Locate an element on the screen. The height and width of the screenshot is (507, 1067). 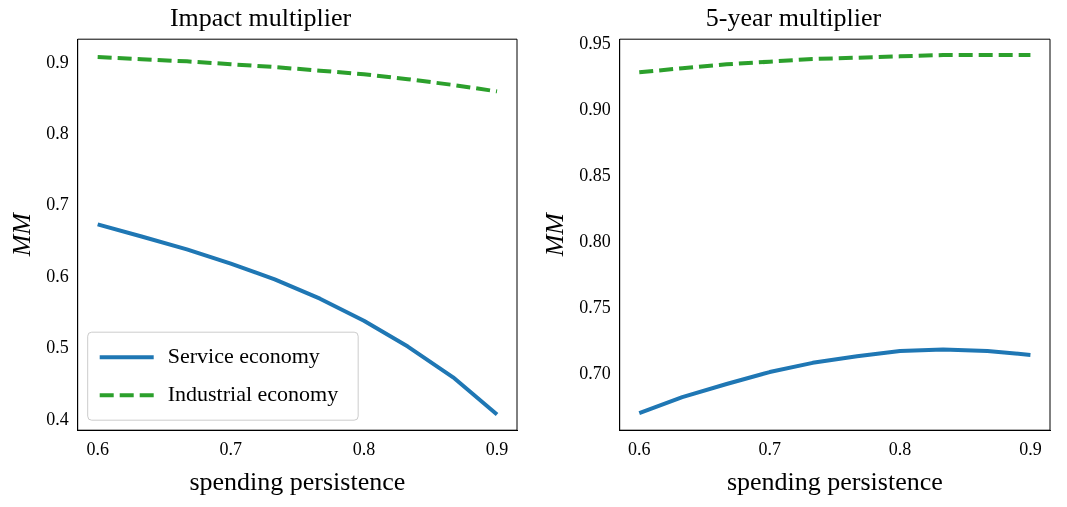
y-tick-label: 0.6 is located at coordinates (57, 275).